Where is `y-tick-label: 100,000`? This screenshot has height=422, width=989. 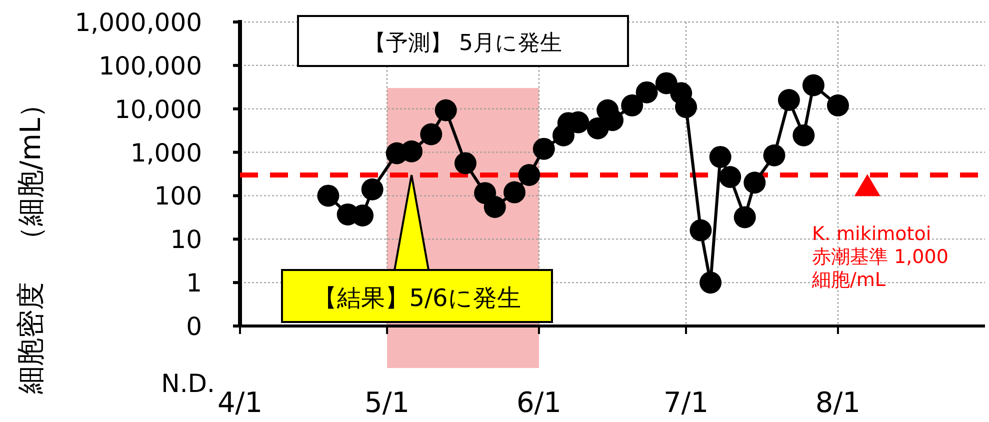
y-tick-label: 100,000 is located at coordinates (150, 65).